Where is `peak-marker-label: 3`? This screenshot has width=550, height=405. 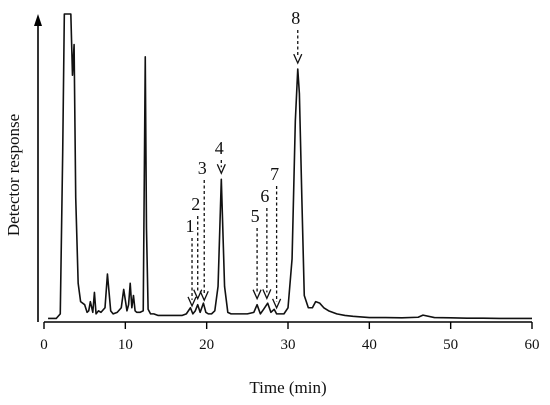 peak-marker-label: 3 is located at coordinates (202, 168).